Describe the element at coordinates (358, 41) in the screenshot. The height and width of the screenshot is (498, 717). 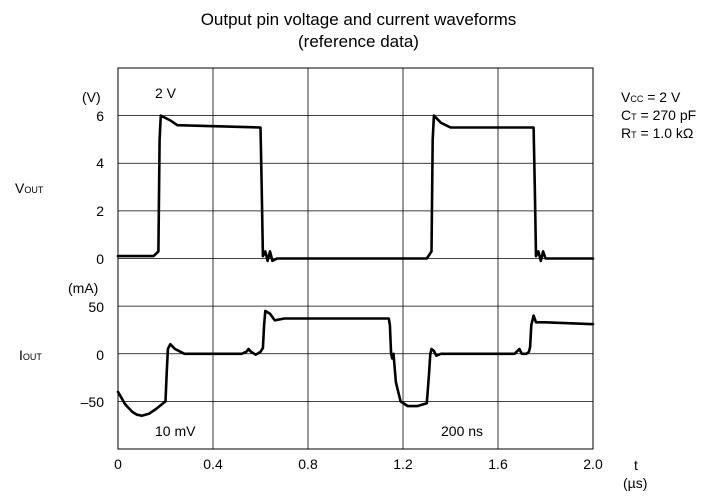
I see `chart-subtitle: (reference data)` at that location.